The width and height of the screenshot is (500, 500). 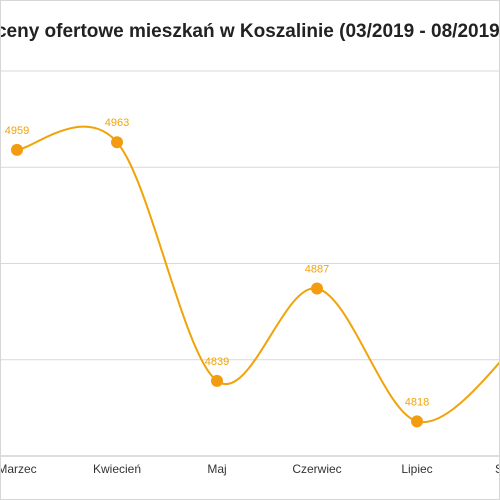 I want to click on x-tick-label: Kwiecień, so click(x=117, y=469).